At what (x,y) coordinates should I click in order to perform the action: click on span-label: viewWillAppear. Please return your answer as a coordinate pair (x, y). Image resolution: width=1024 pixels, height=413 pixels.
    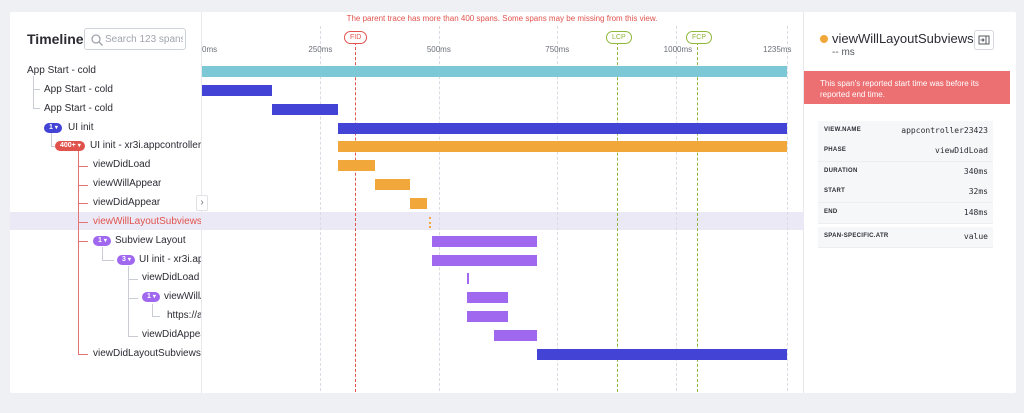
    Looking at the image, I should click on (127, 184).